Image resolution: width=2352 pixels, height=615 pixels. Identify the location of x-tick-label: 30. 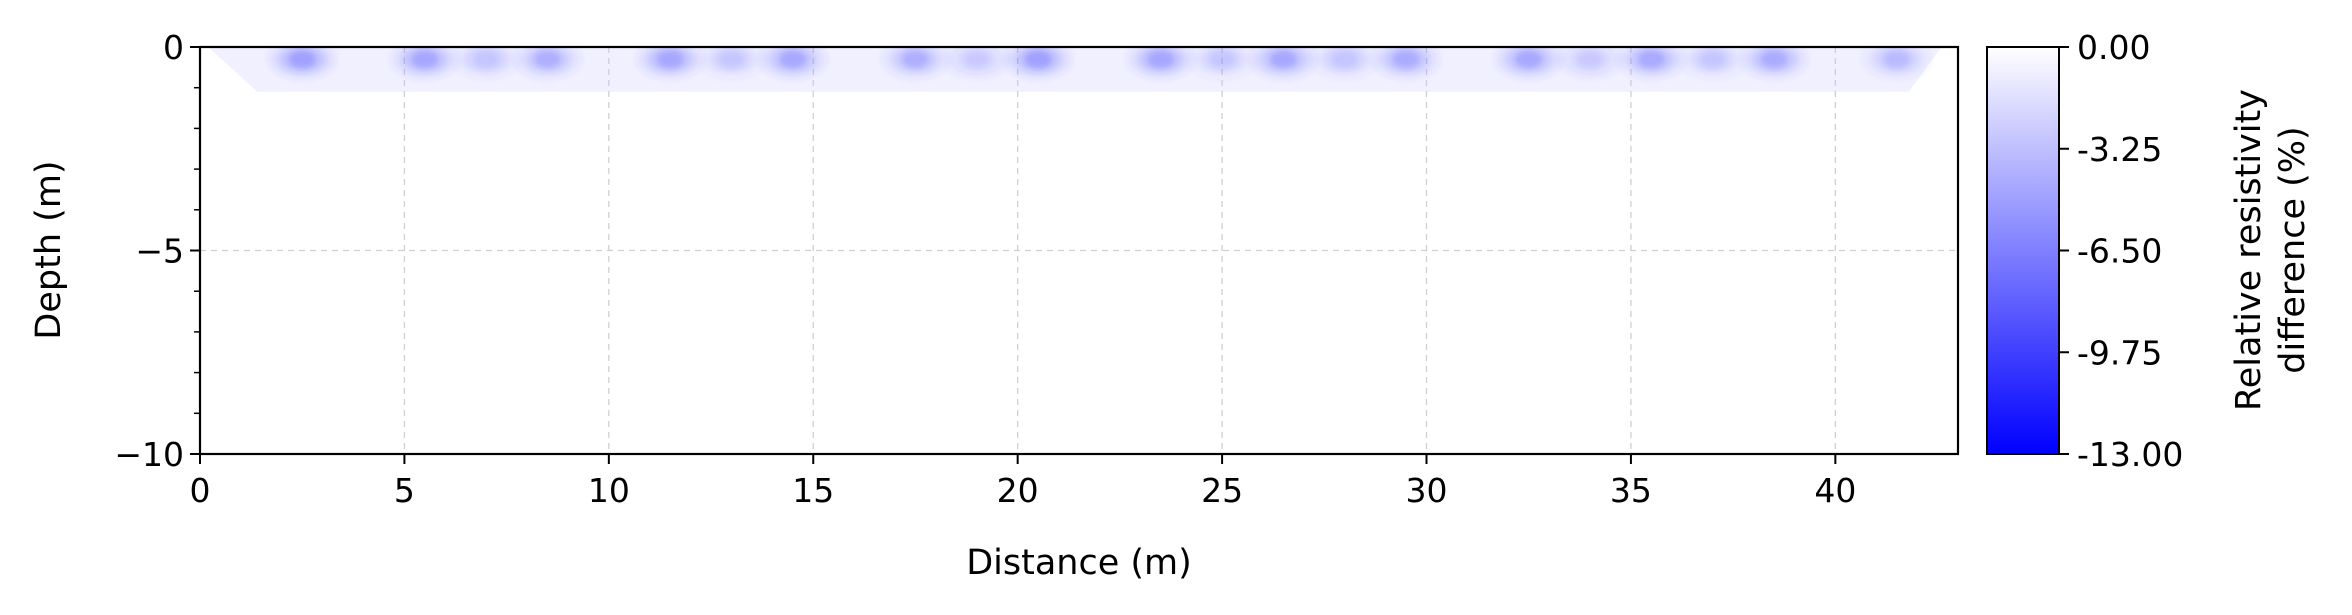
(1427, 490).